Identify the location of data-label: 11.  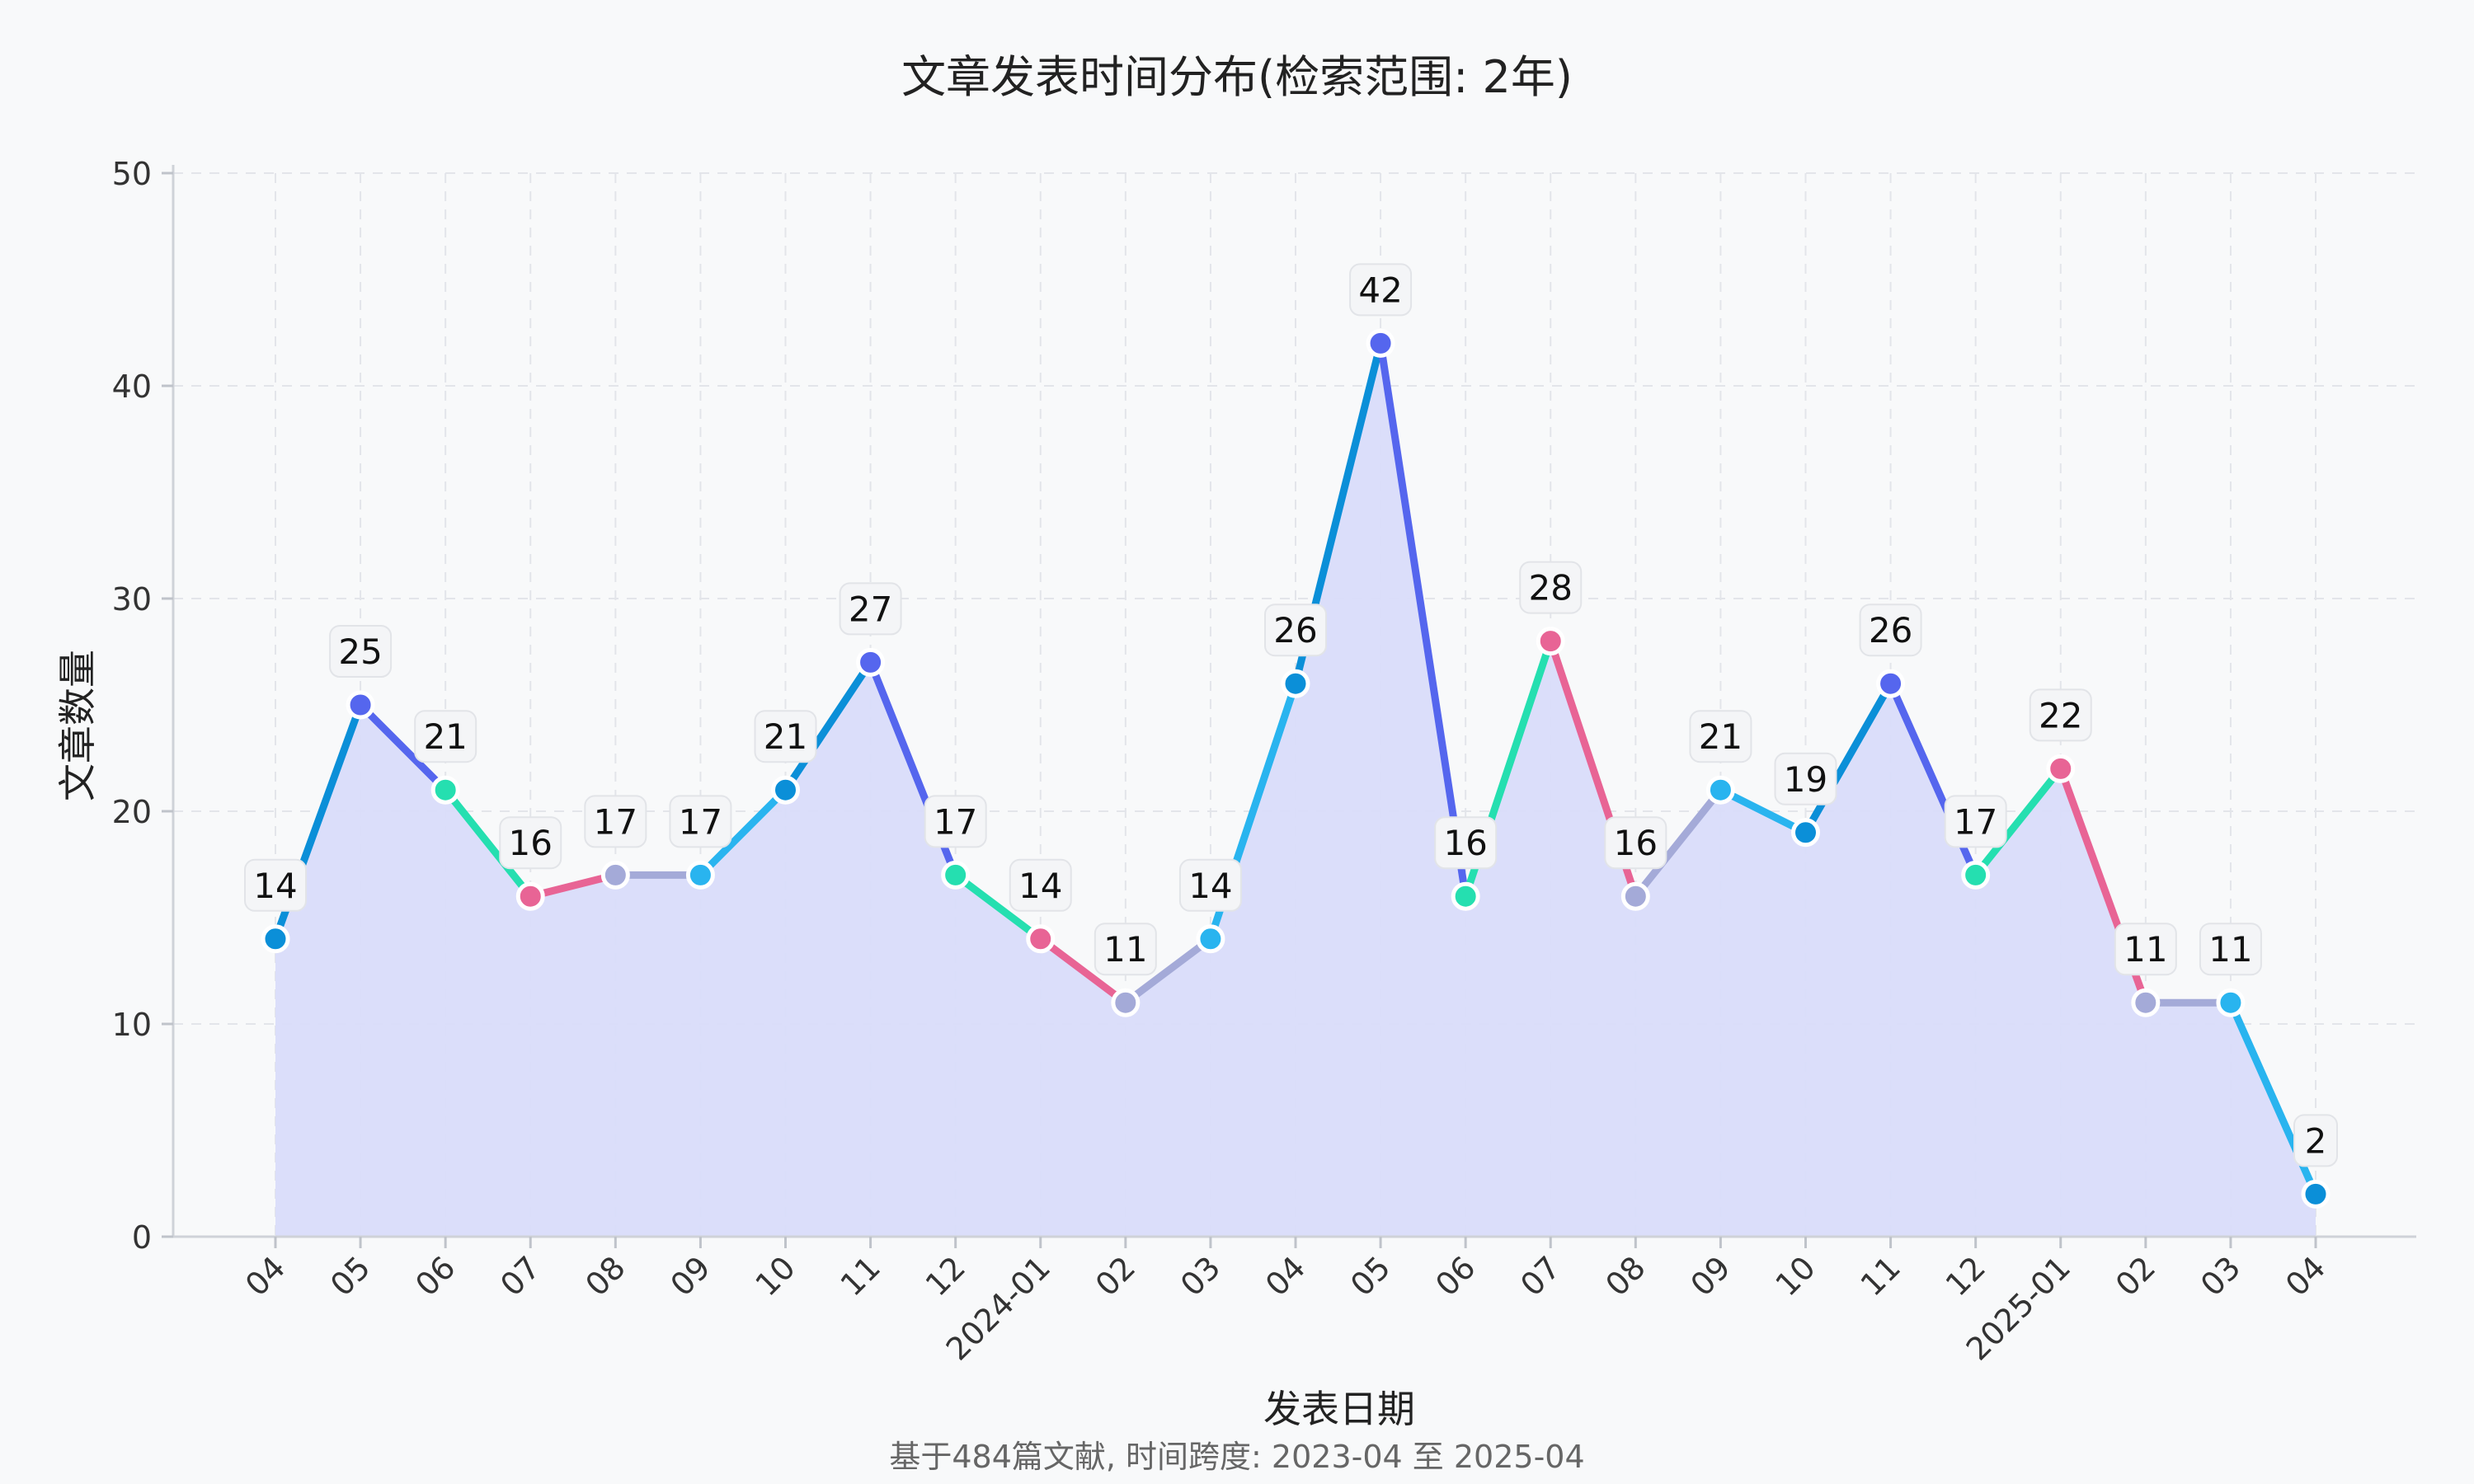
(2230, 950).